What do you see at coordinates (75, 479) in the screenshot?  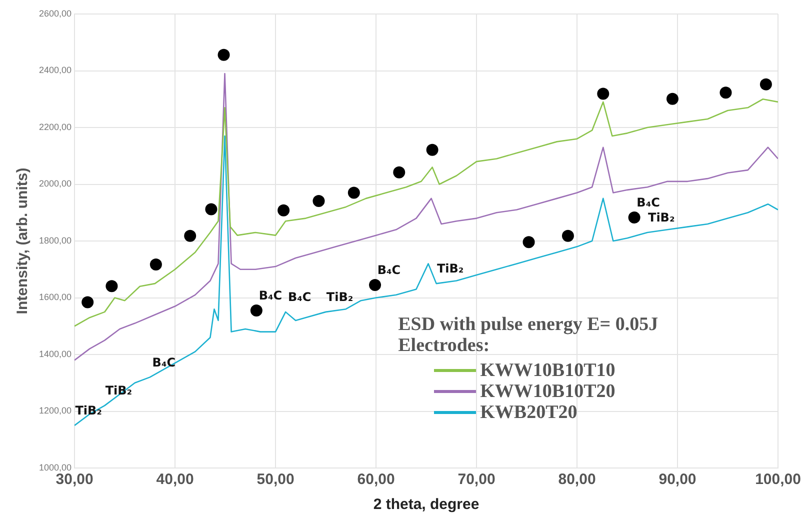 I see `x-tick-label: 30,00` at bounding box center [75, 479].